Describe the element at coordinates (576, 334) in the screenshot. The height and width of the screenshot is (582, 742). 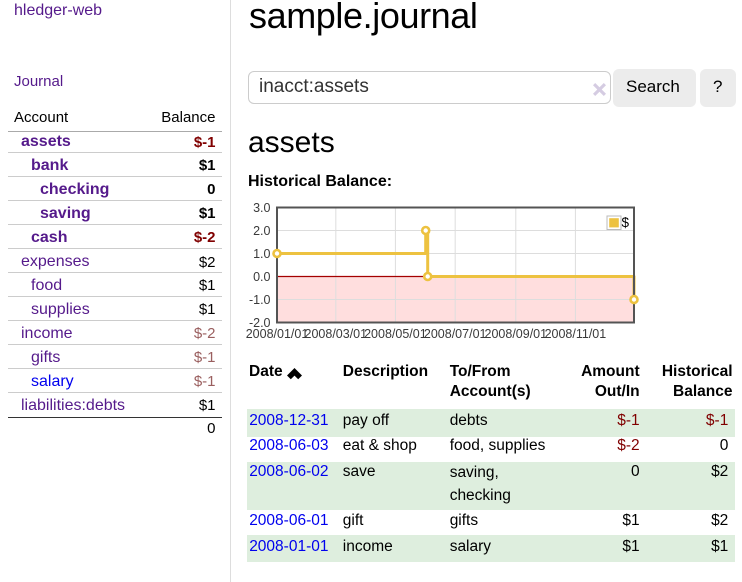
I see `svg-text: 2008/11/01` at that location.